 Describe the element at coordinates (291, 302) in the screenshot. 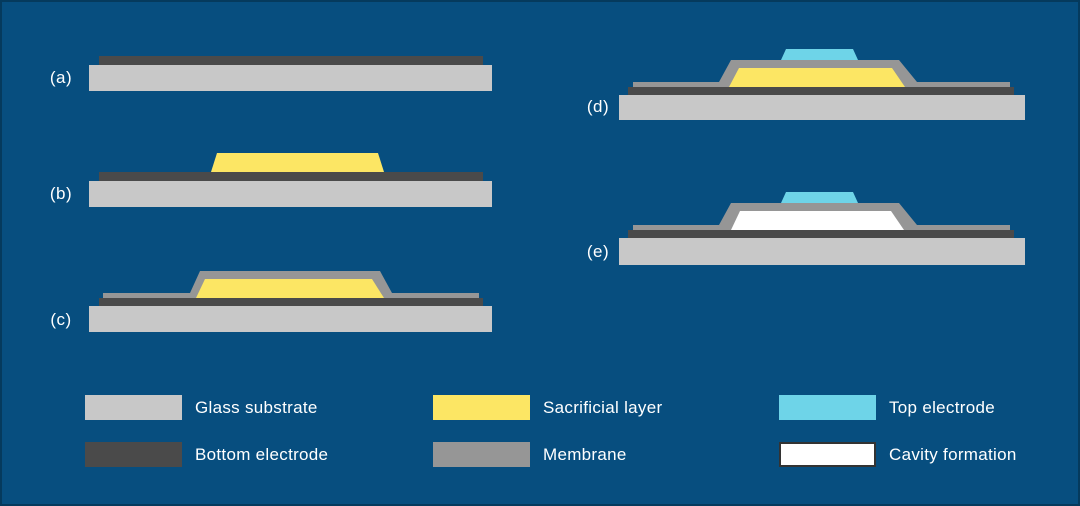

I see `panel-c-bottom-electrode` at that location.